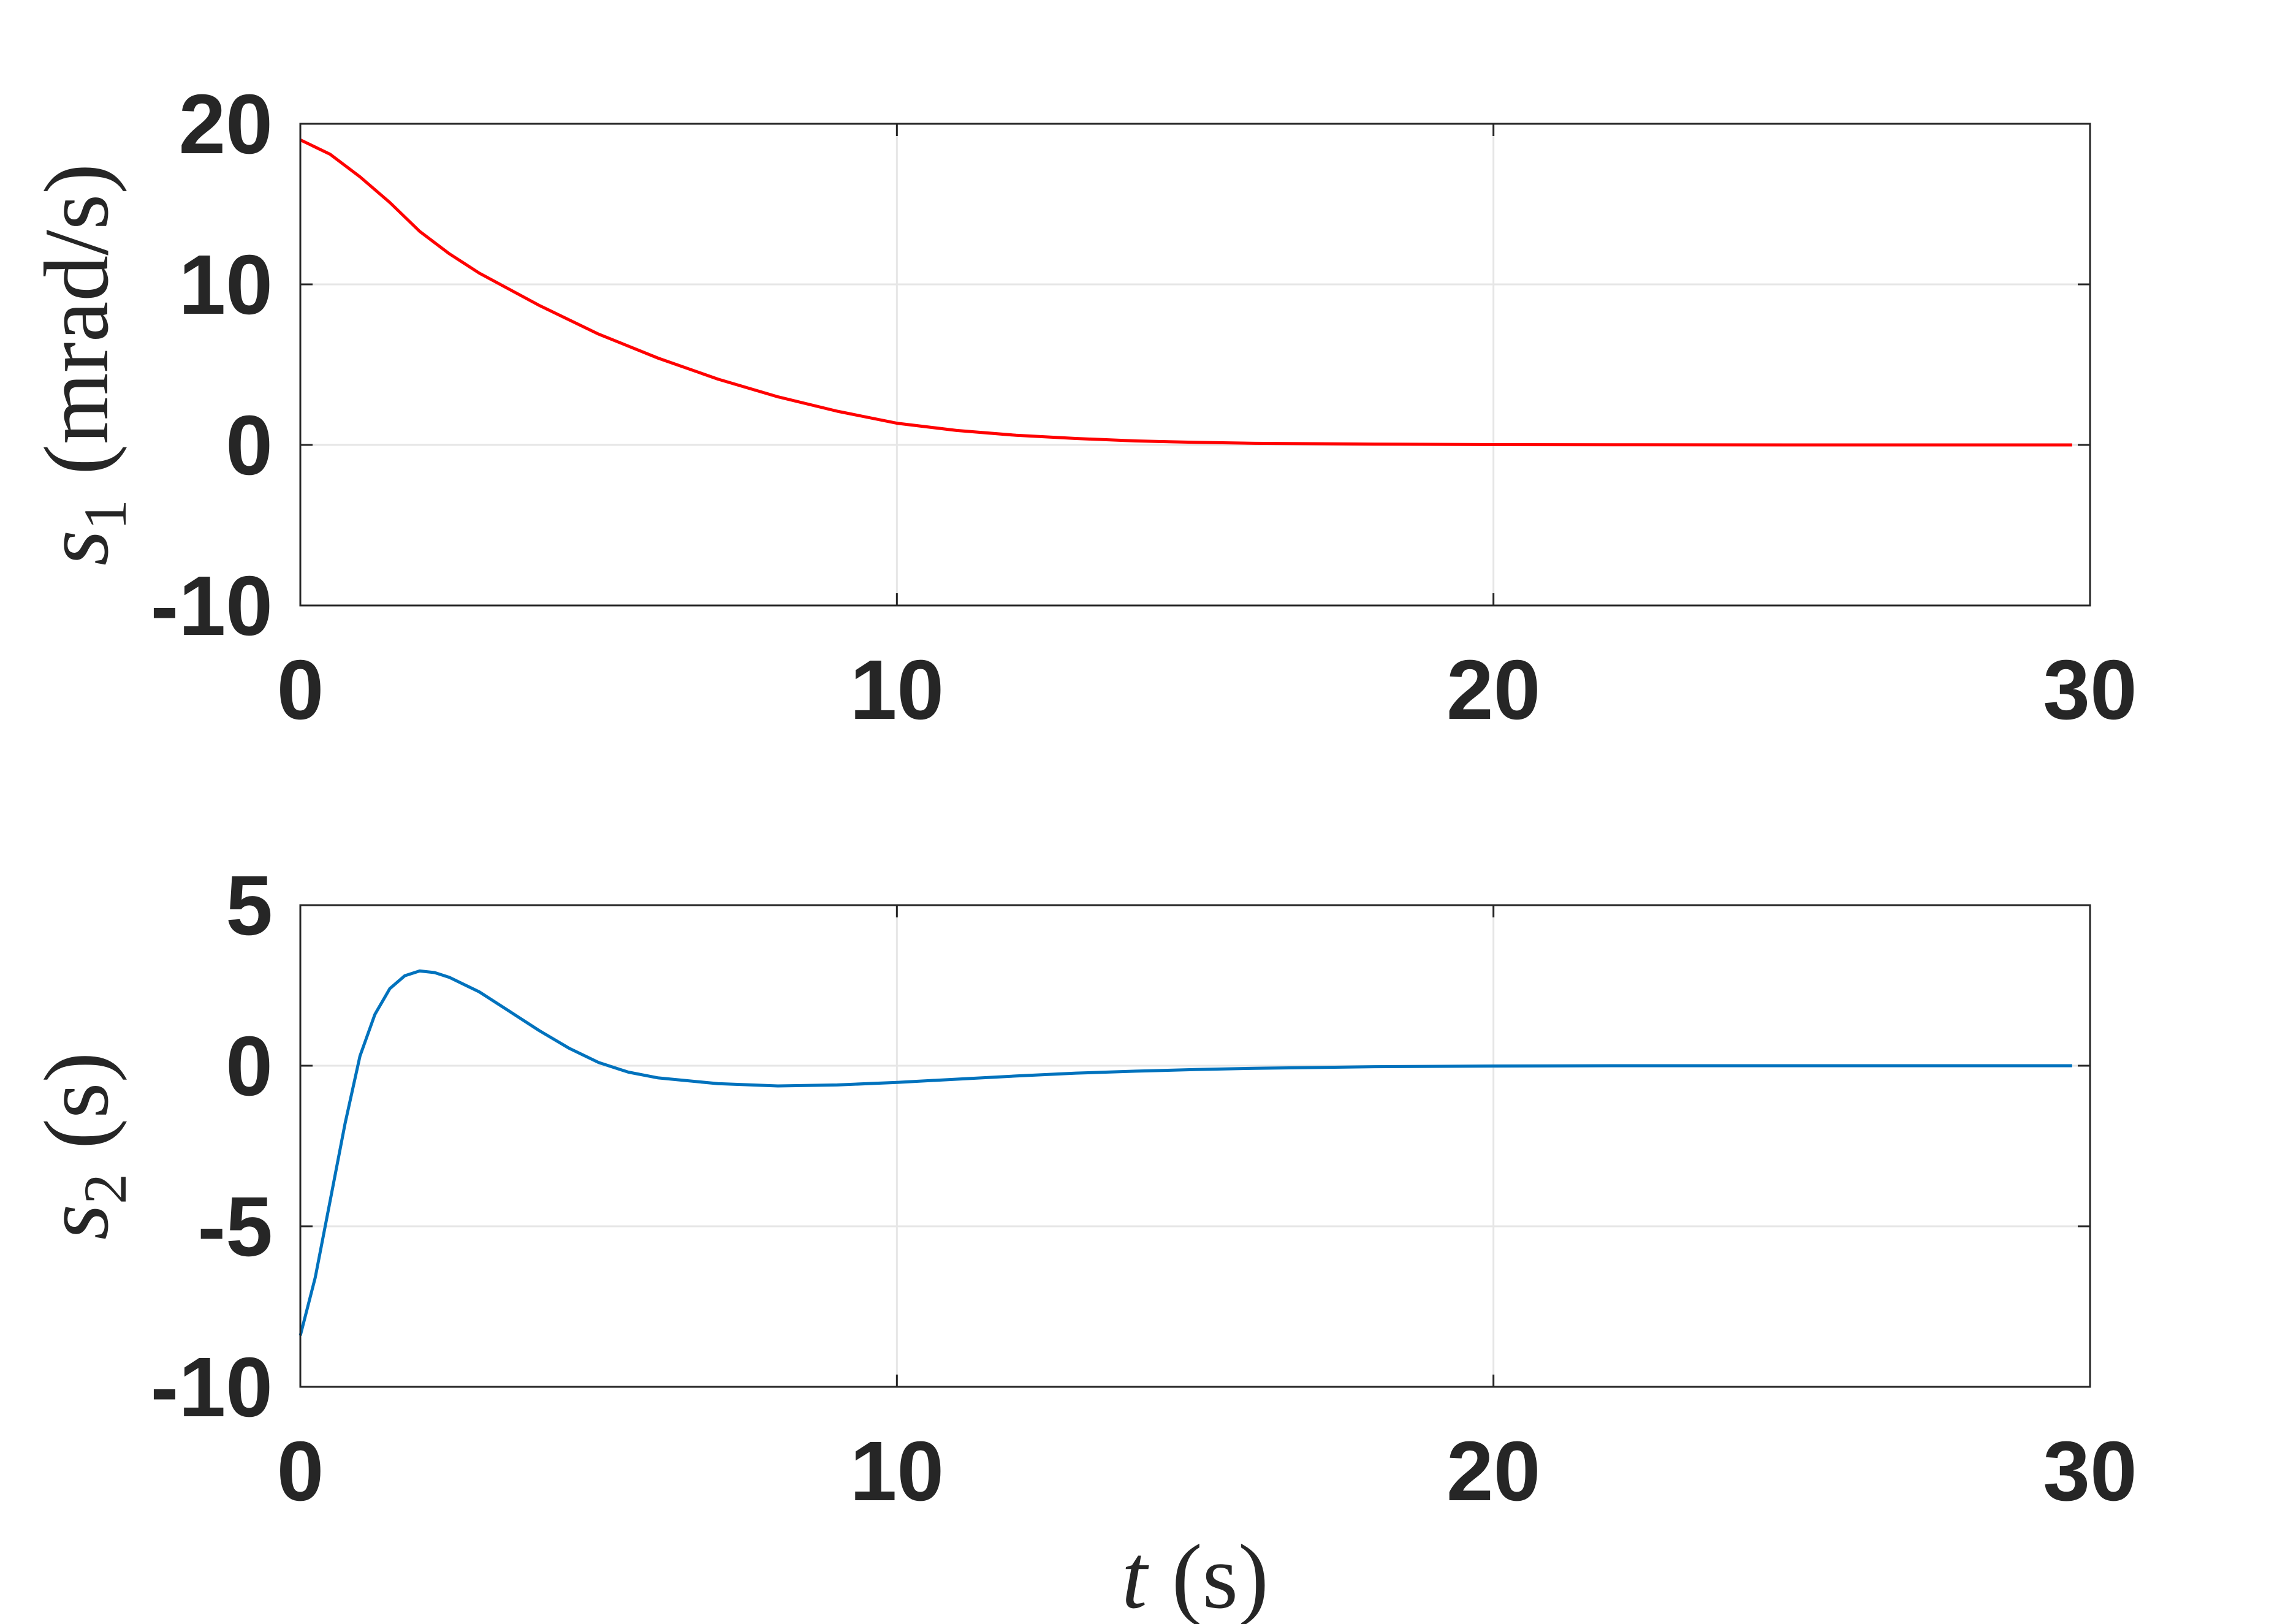 This screenshot has width=2288, height=1624. What do you see at coordinates (105, 514) in the screenshot?
I see `y-axis-label-subscript: 1` at bounding box center [105, 514].